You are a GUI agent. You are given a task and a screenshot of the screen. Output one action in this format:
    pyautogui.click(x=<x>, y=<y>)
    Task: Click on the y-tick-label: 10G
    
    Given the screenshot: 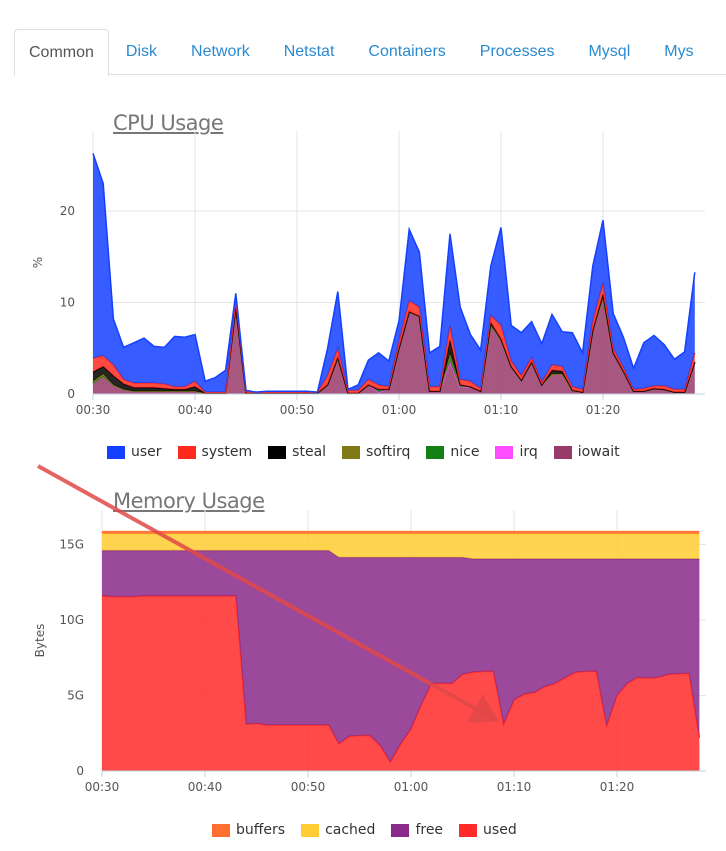 What is the action you would take?
    pyautogui.click(x=71, y=620)
    